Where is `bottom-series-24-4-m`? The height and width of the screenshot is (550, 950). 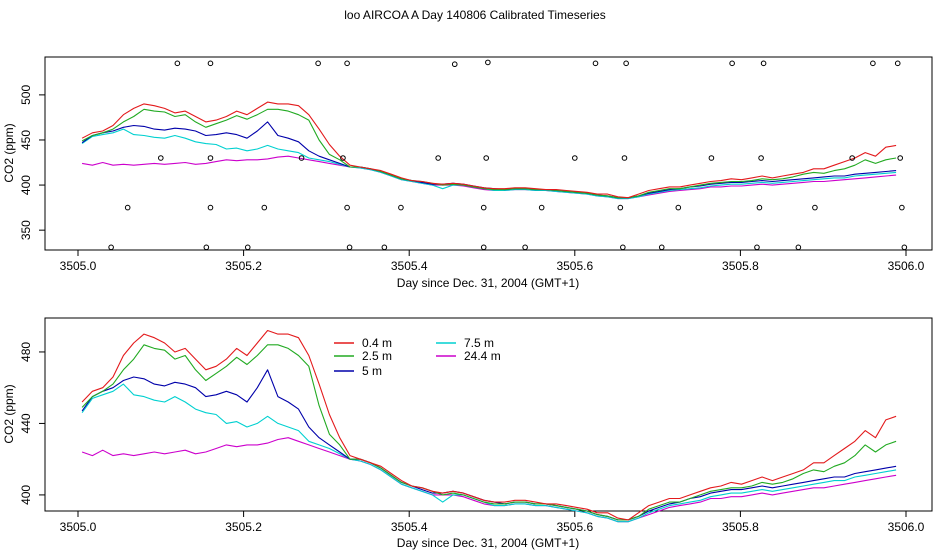
bottom-series-24-4-m is located at coordinates (489, 480).